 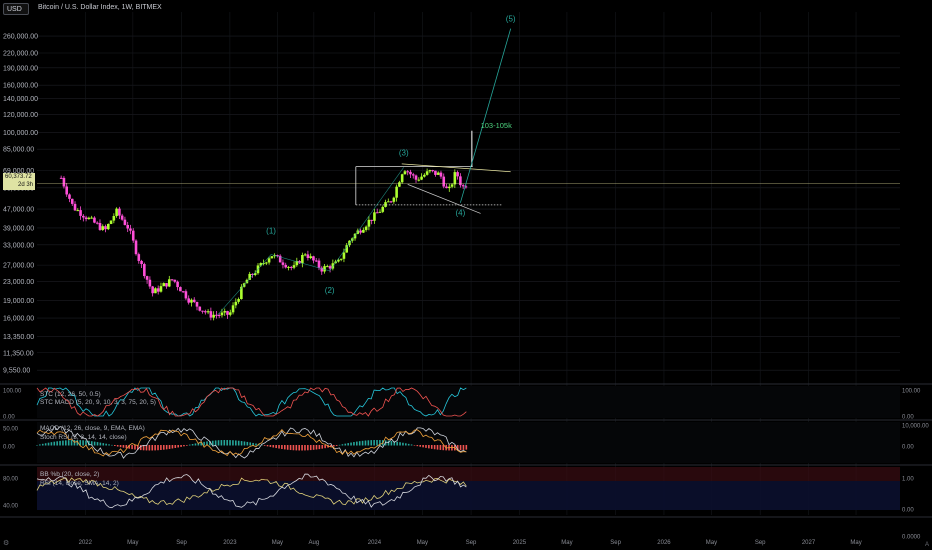 I want to click on wave-label: (1), so click(x=271, y=230).